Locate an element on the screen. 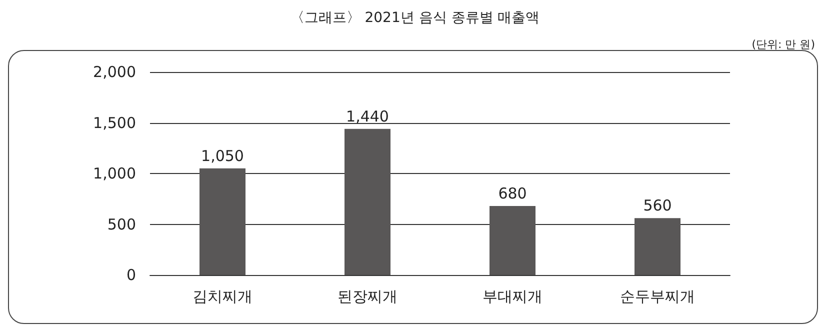 The width and height of the screenshot is (830, 331). data-label: 680 is located at coordinates (512, 193).